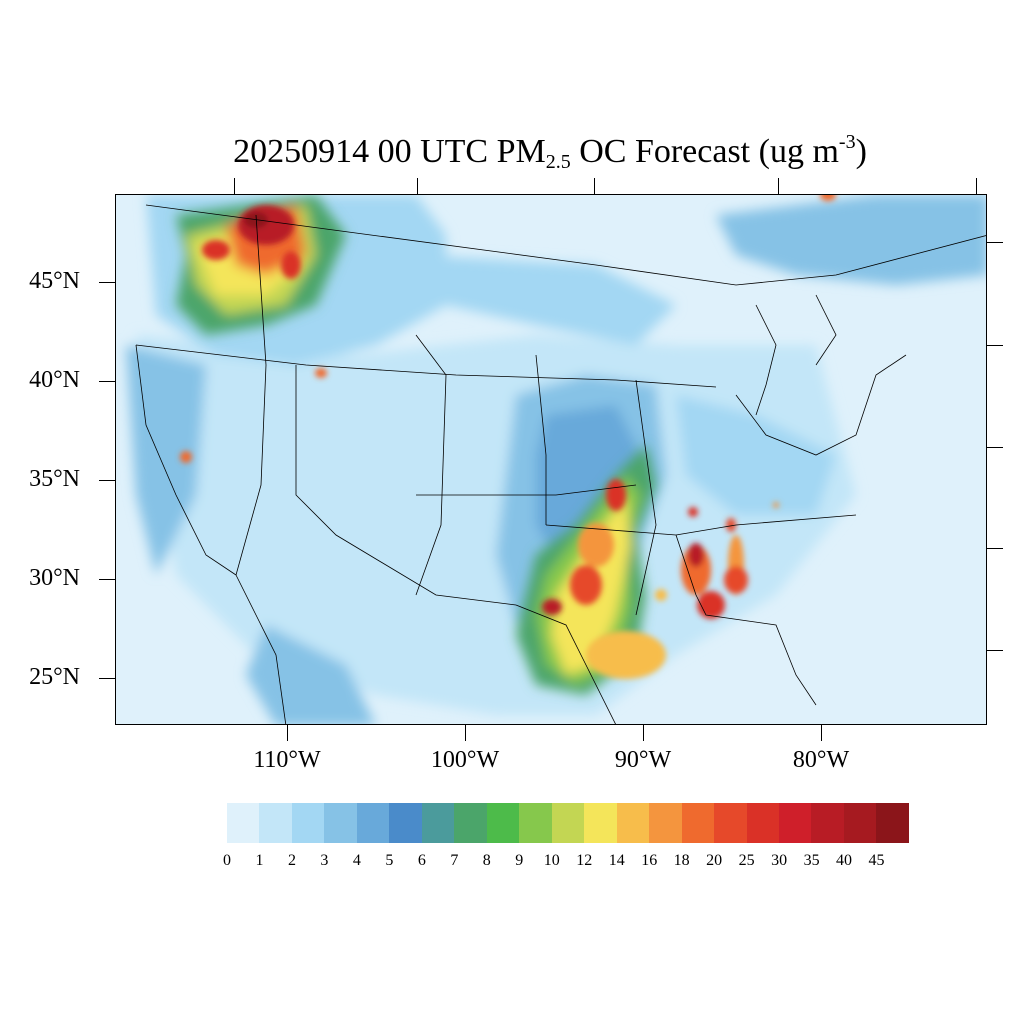 This screenshot has width=1024, height=1024. What do you see at coordinates (107, 480) in the screenshot?
I see `left-tick-35n` at bounding box center [107, 480].